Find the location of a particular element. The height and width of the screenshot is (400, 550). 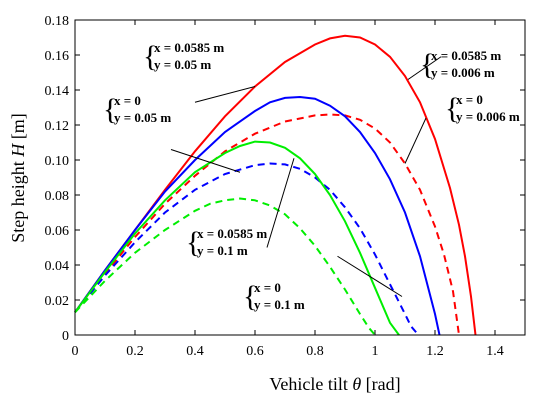

y-tick-label: 0.12 is located at coordinates (57, 126).